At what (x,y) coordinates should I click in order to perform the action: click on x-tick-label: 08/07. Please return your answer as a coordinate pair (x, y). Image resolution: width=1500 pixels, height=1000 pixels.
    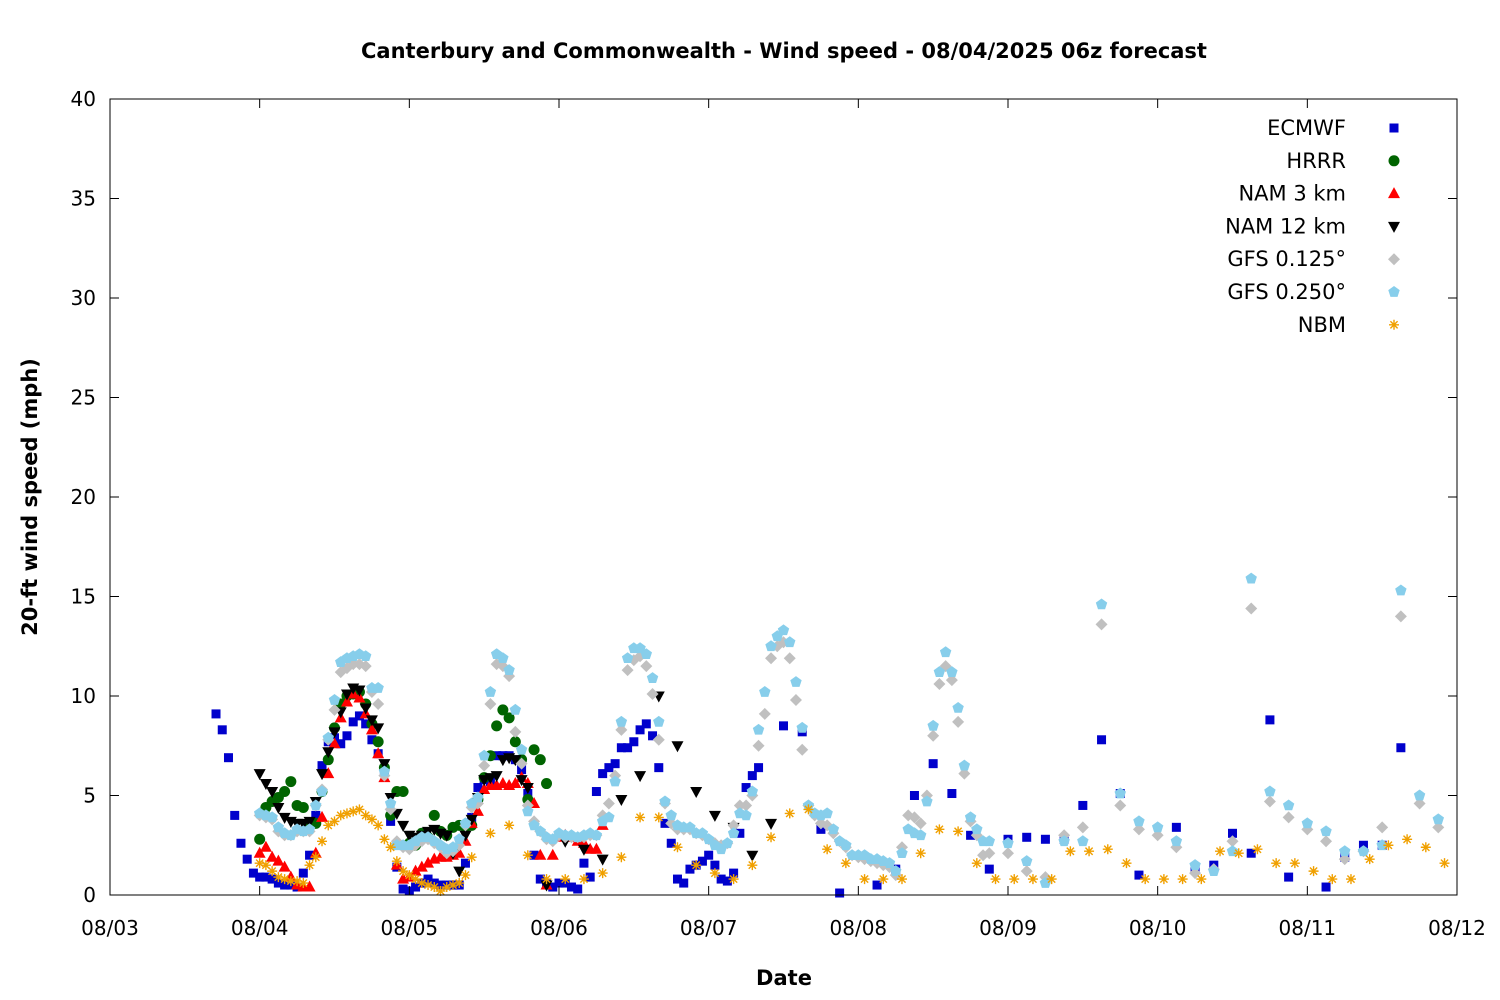
    Looking at the image, I should click on (709, 928).